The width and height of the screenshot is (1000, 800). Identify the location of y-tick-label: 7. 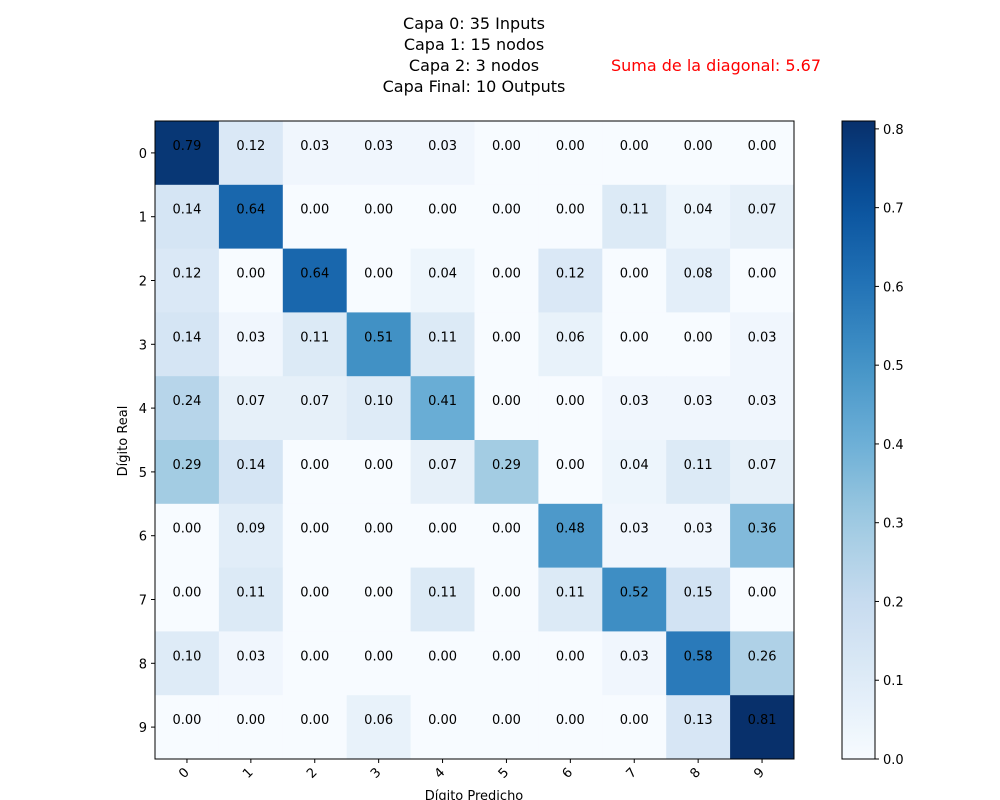
(143, 601).